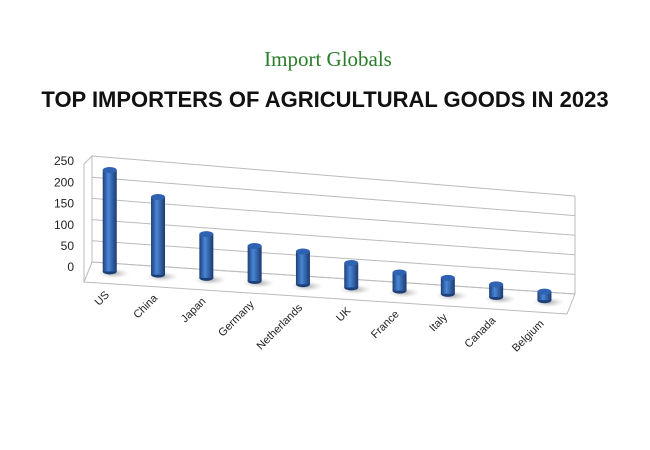 The height and width of the screenshot is (450, 650). I want to click on x-tick-label: Netherlands, so click(280, 327).